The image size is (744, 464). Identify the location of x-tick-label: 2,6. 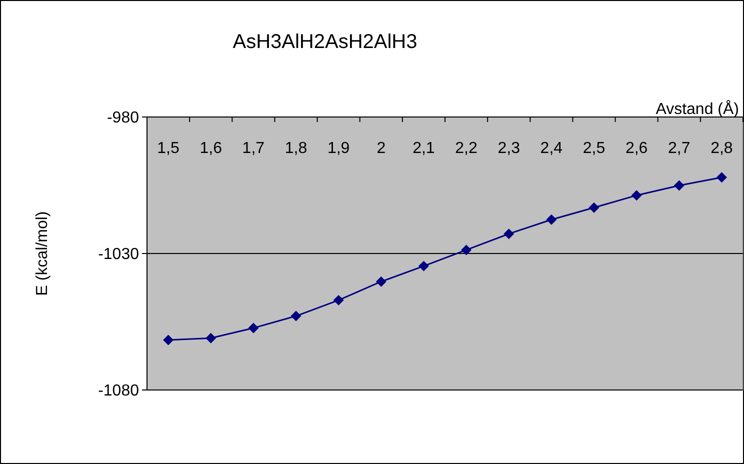
(636, 148).